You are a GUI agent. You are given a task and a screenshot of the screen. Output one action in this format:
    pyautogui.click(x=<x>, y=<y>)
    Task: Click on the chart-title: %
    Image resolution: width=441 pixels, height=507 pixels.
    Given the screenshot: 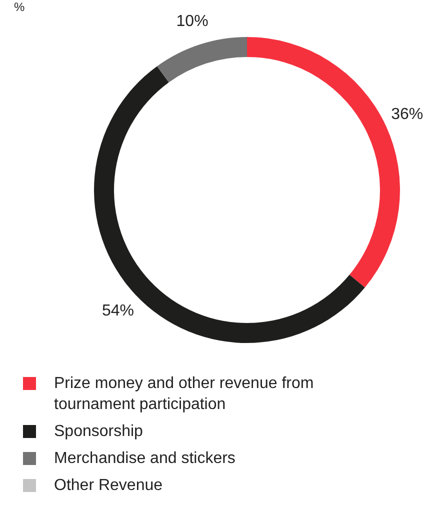 What is the action you would take?
    pyautogui.click(x=19, y=7)
    